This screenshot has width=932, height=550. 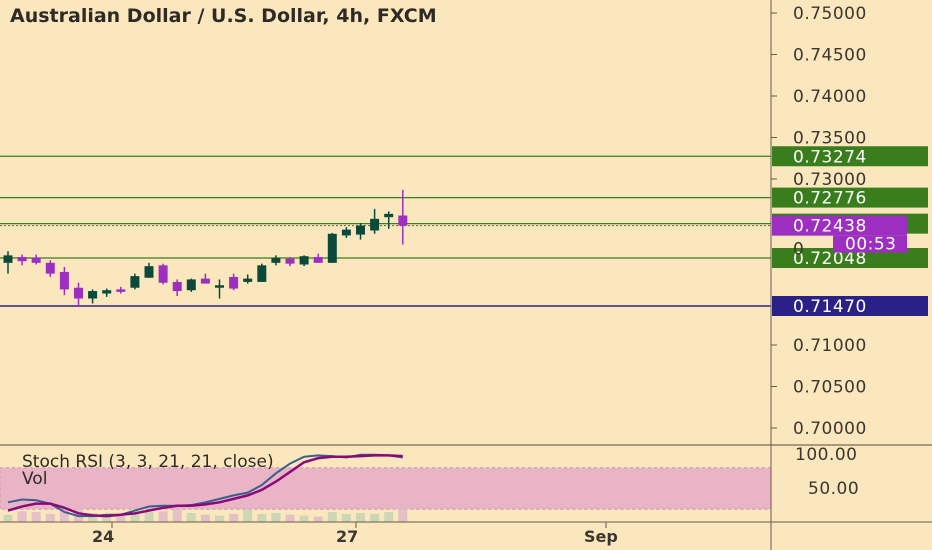 I want to click on countdown-label: 00:53, so click(x=871, y=245).